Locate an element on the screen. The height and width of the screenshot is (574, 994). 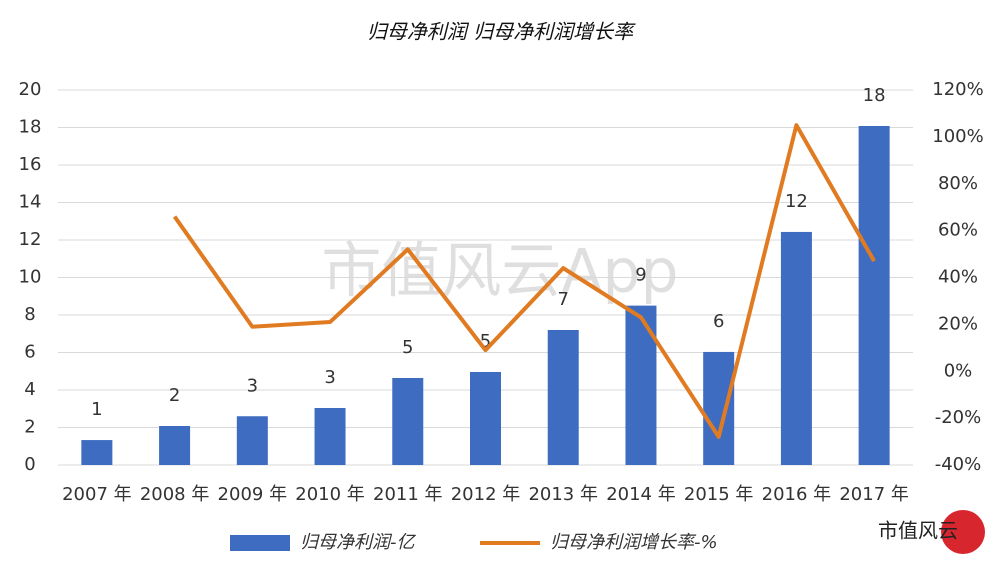
x-tick-label: 2007 年 is located at coordinates (97, 494).